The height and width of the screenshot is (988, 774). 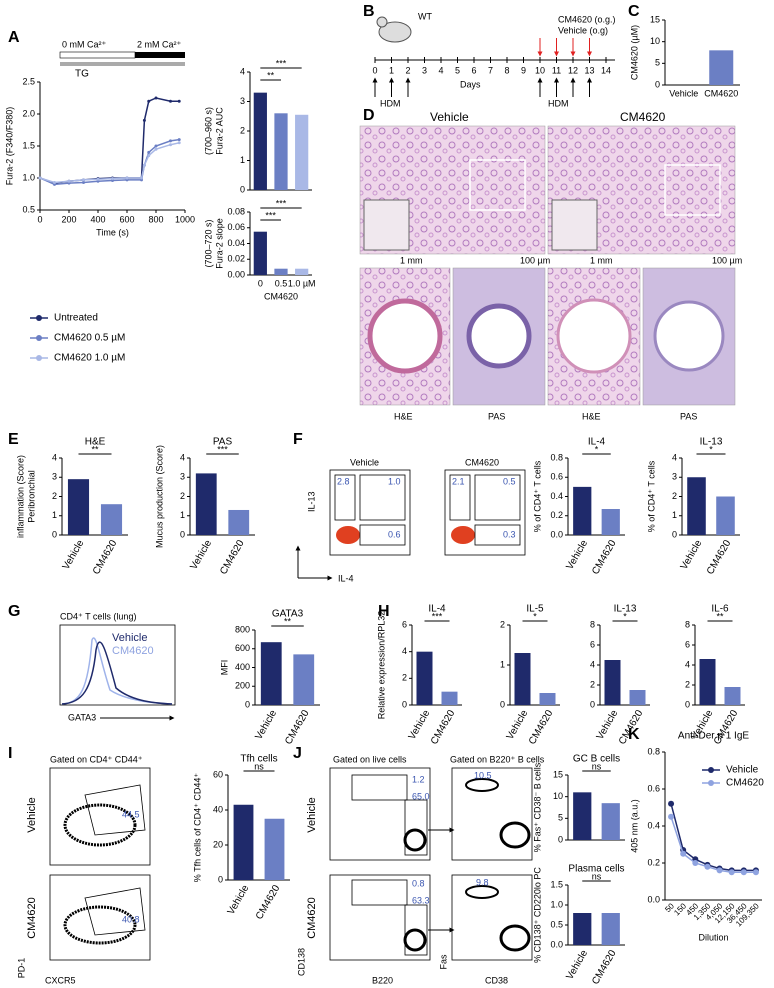 What do you see at coordinates (9, 146) in the screenshot?
I see `y-axis-label: Fura-2 (F340/F380)` at bounding box center [9, 146].